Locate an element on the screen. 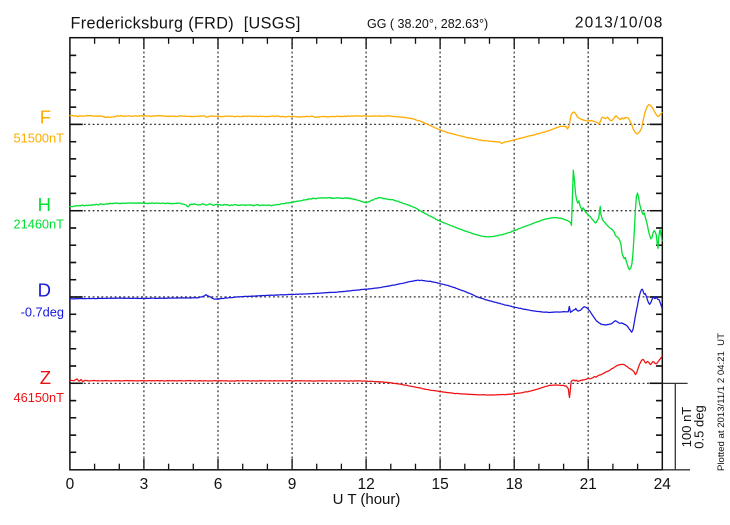 This screenshot has width=730, height=525. svg-text: H is located at coordinates (44, 204).